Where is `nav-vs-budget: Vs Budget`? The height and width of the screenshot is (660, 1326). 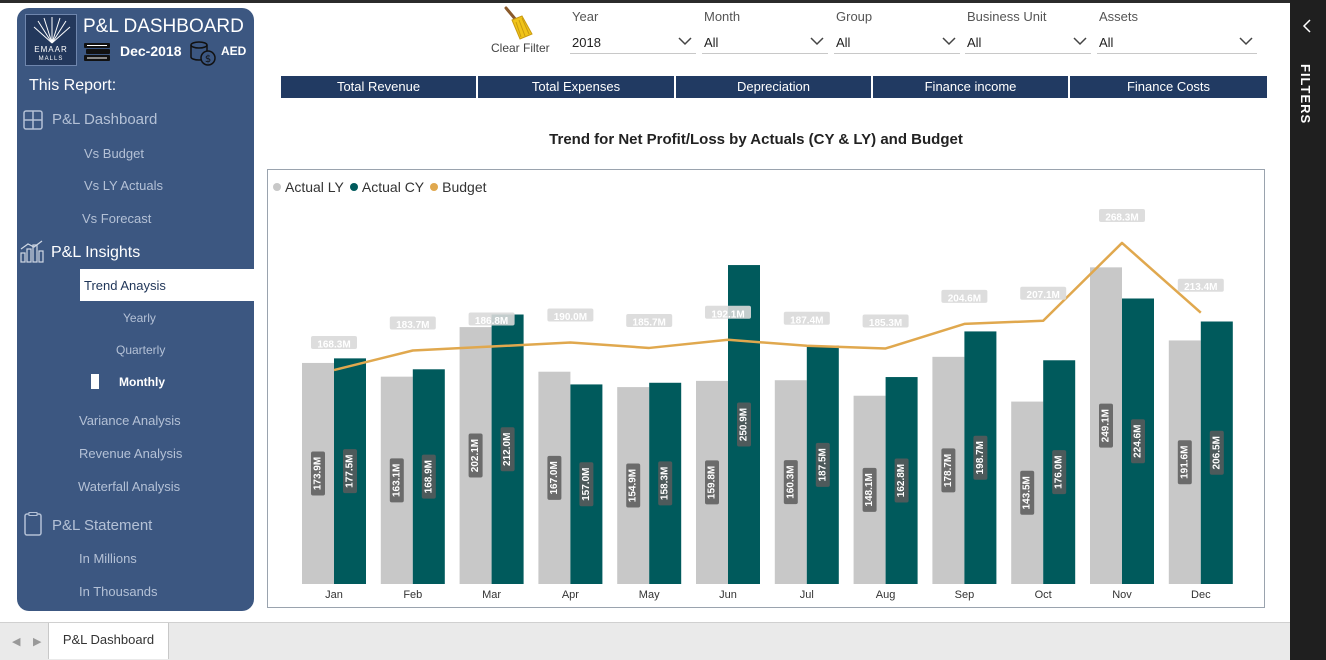
nav-vs-budget: Vs Budget is located at coordinates (114, 153).